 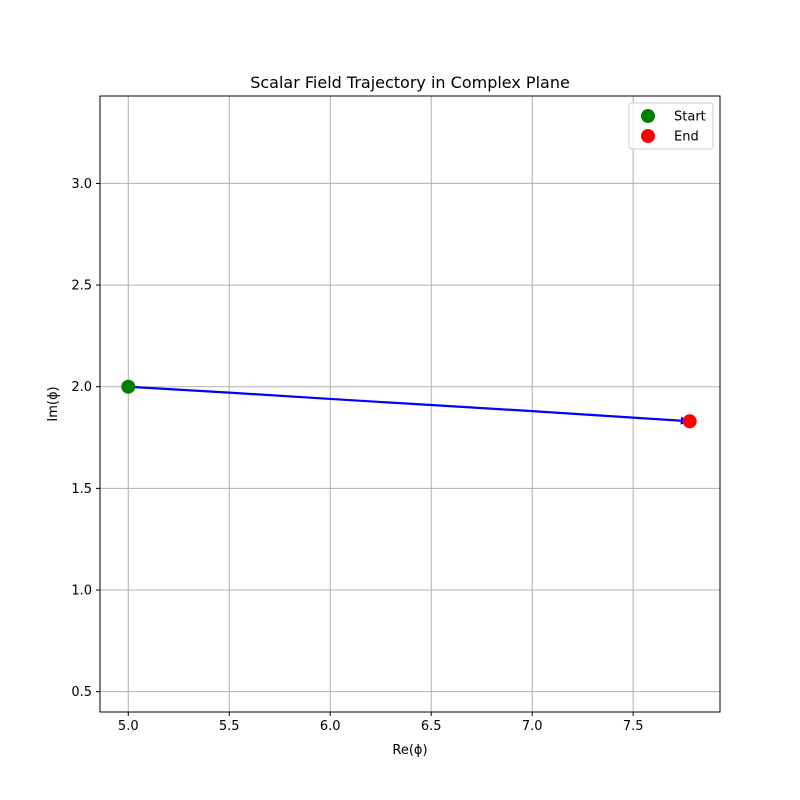 I want to click on marker-layer, so click(x=409, y=404).